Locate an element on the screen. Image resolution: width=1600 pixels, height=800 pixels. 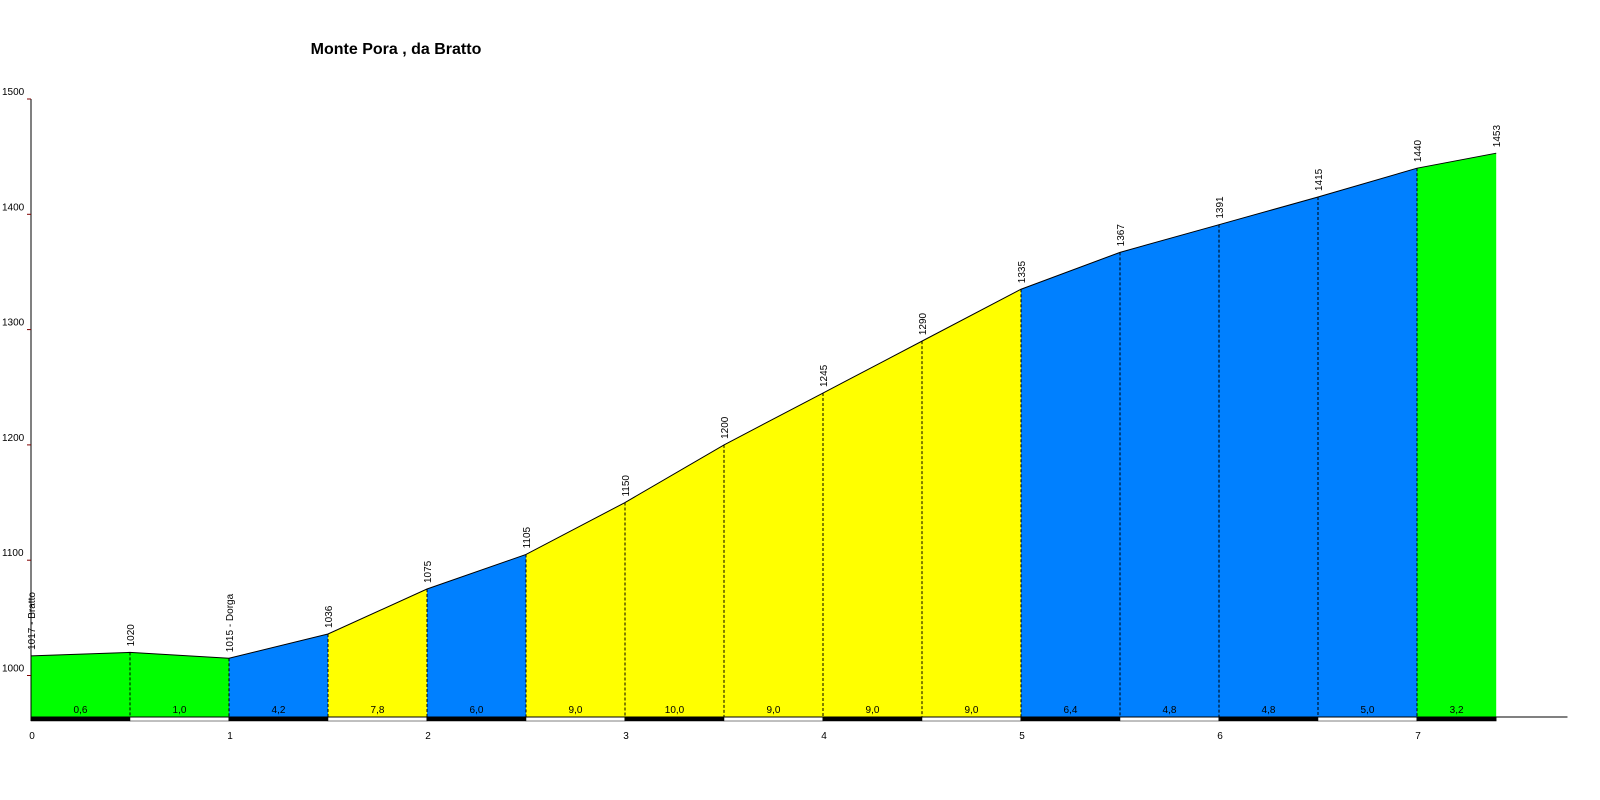
point-label: 1036 is located at coordinates (329, 616).